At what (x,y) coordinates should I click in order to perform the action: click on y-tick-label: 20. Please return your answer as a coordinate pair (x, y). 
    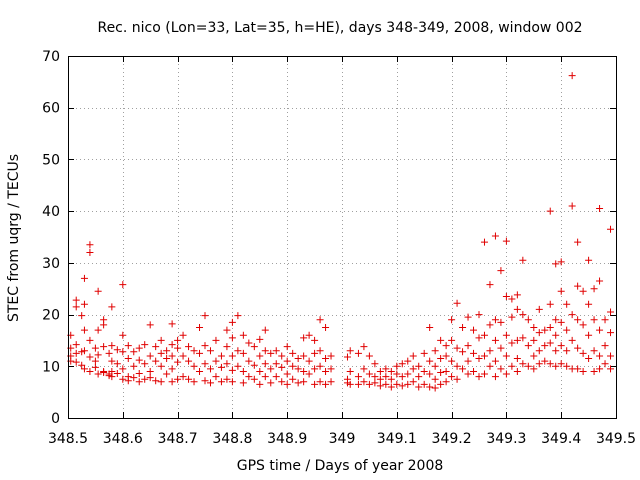
    Looking at the image, I should click on (51, 316).